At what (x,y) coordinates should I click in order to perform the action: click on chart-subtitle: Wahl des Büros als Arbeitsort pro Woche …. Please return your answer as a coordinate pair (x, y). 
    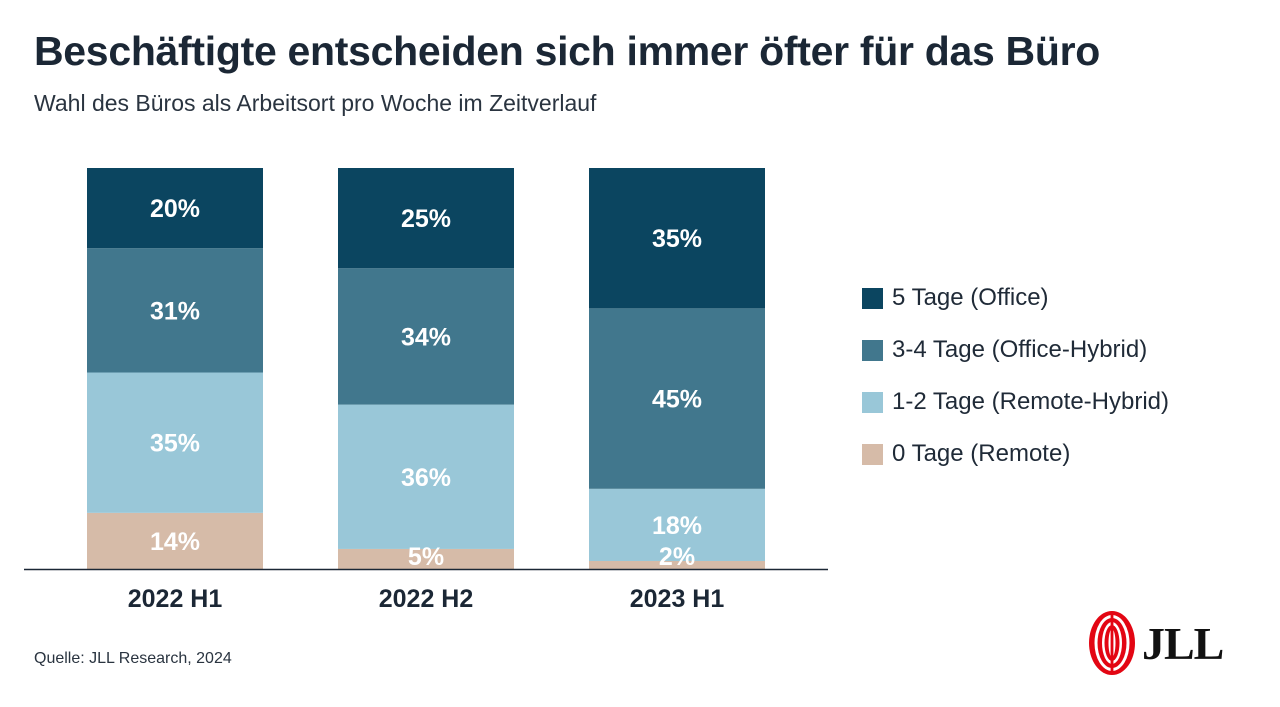
    Looking at the image, I should click on (315, 103).